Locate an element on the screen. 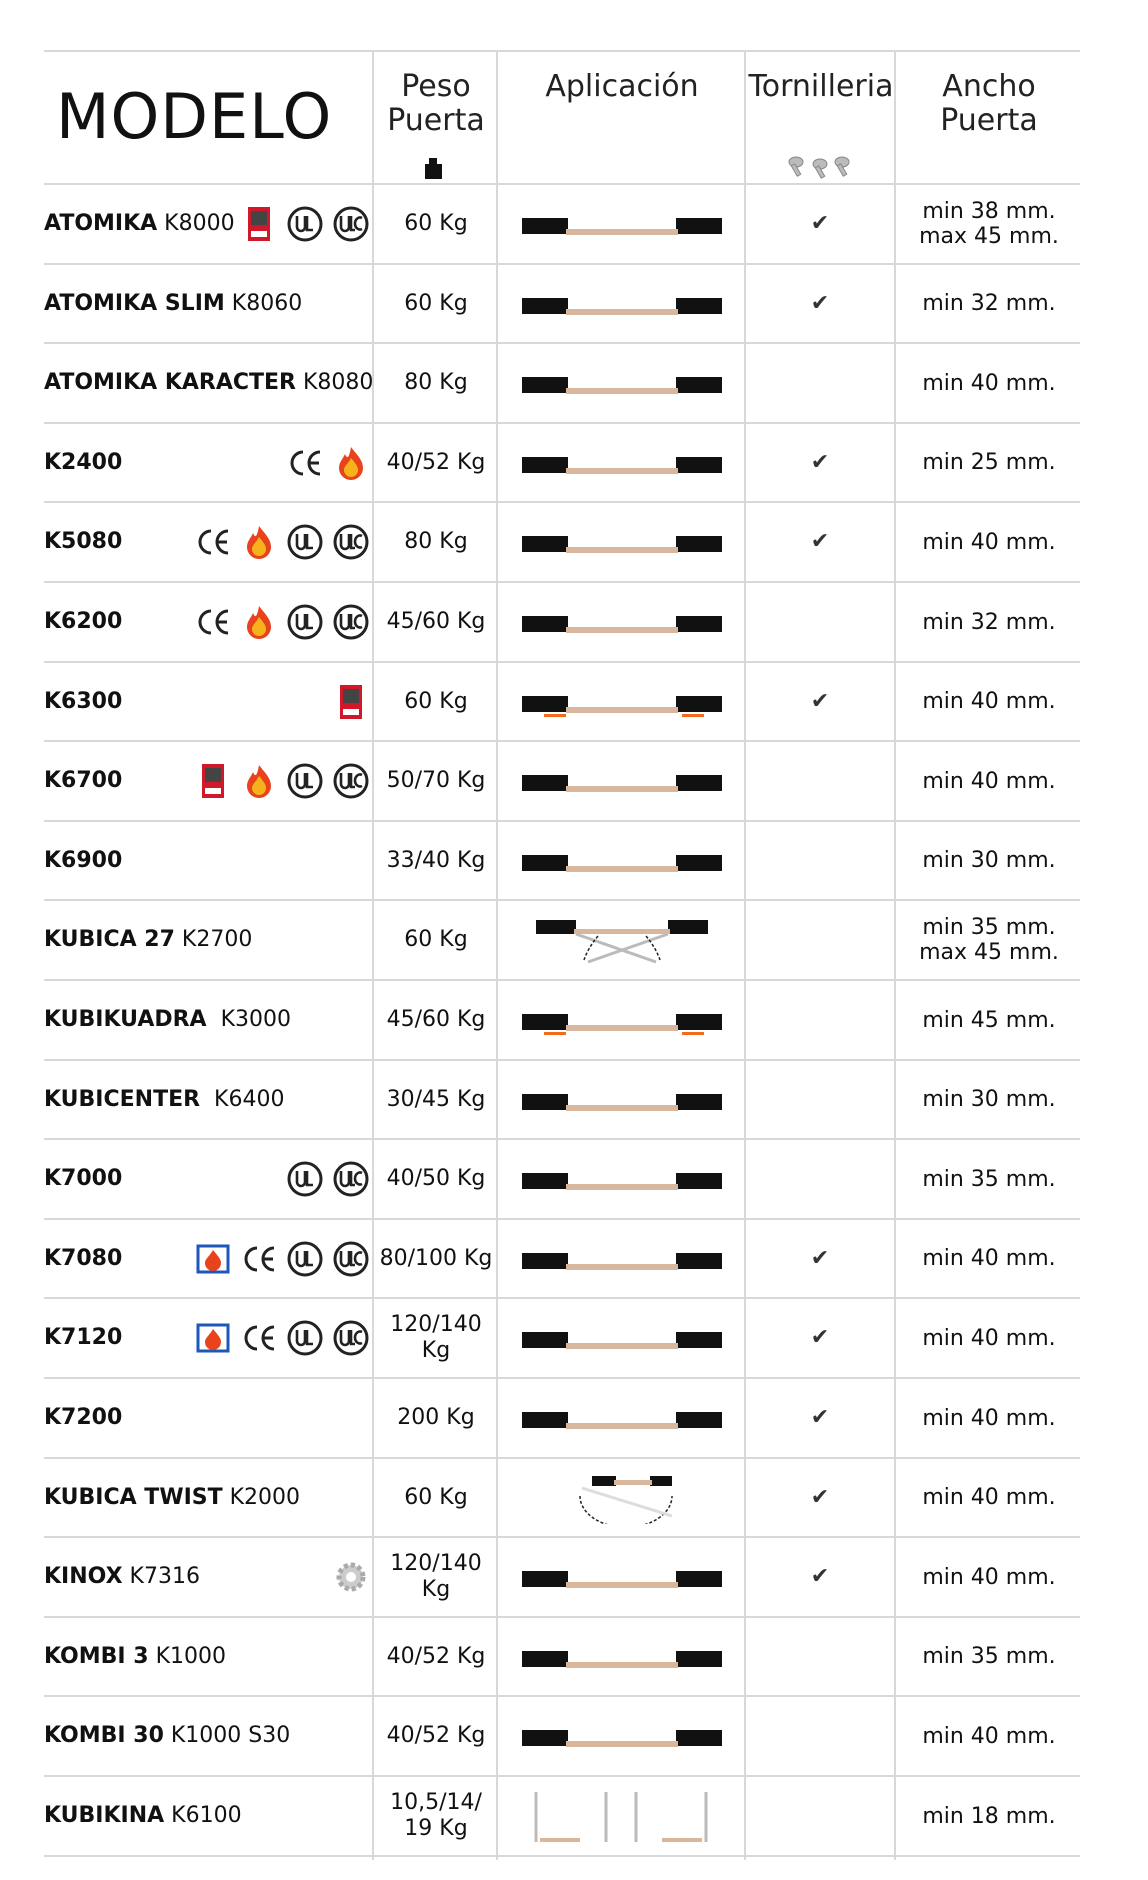 This screenshot has width=1148, height=1880. model-code: K8060 is located at coordinates (263, 303).